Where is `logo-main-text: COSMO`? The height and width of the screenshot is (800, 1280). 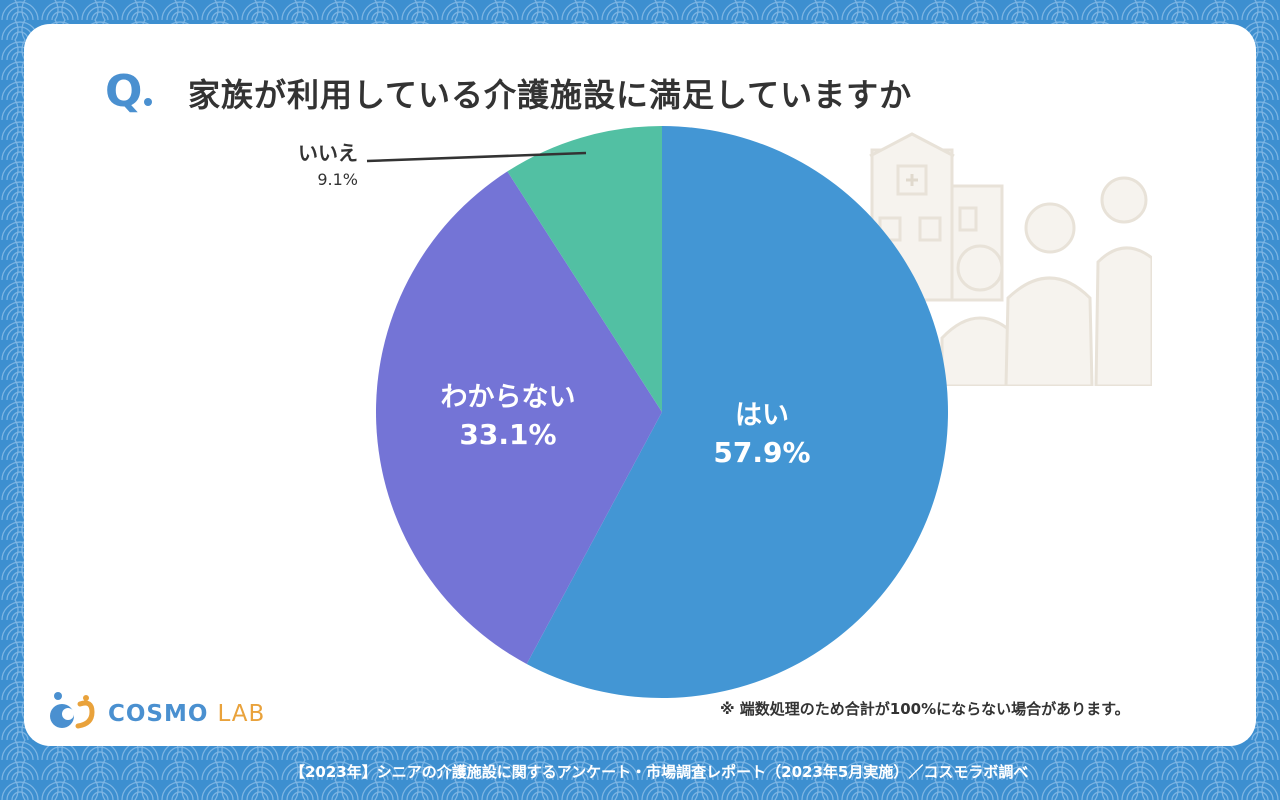
logo-main-text: COSMO is located at coordinates (158, 714).